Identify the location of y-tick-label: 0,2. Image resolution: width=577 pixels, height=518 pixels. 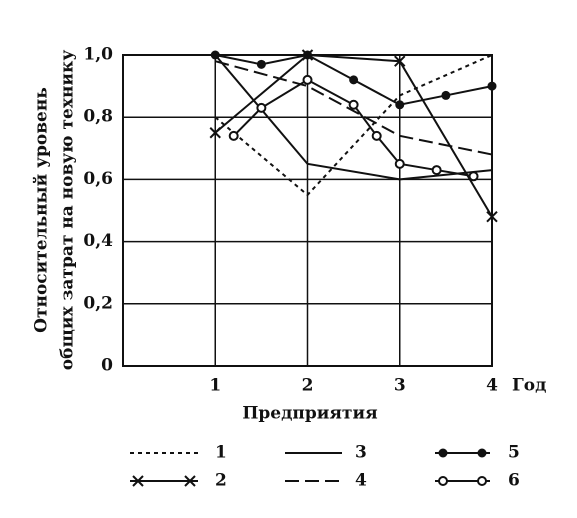
(98, 303).